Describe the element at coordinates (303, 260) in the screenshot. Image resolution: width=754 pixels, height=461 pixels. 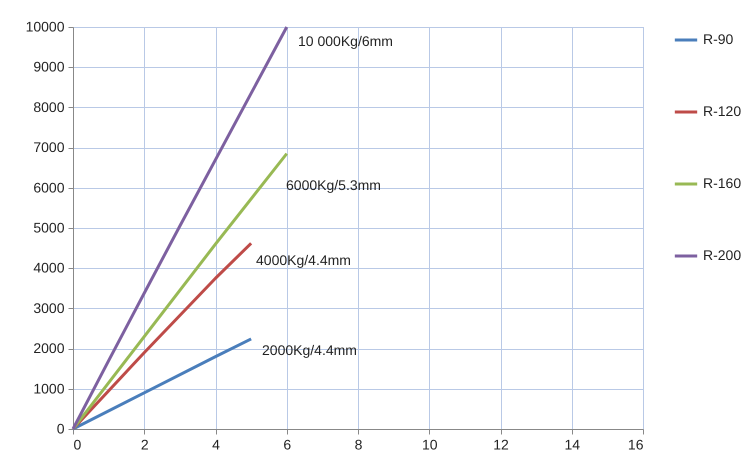
I see `annotation: 4000Kg/4.4mm` at that location.